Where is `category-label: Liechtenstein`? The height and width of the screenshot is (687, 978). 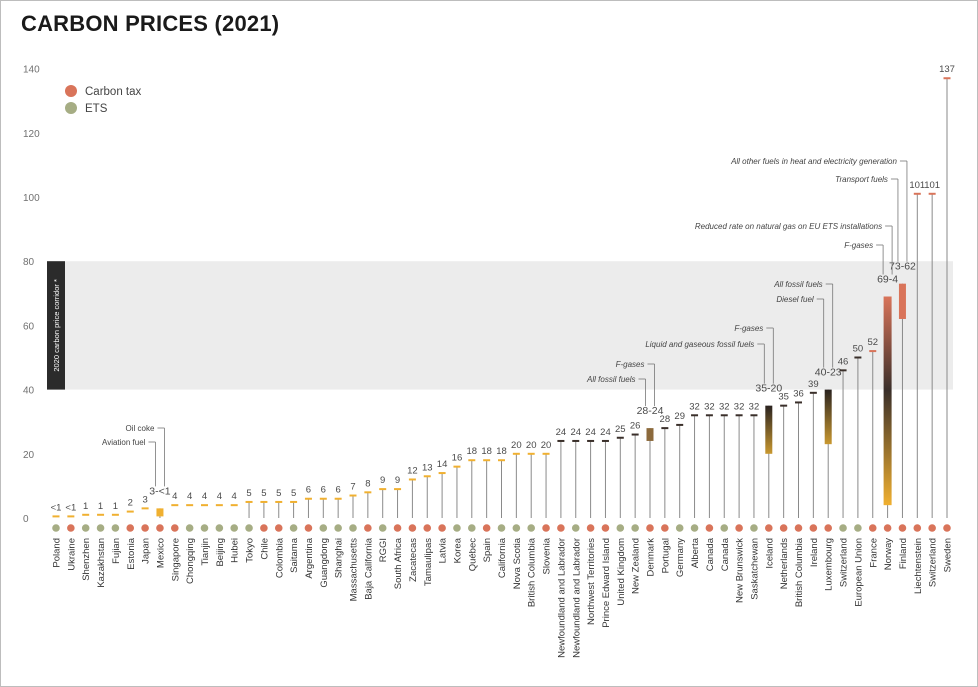 category-label: Liechtenstein is located at coordinates (918, 566).